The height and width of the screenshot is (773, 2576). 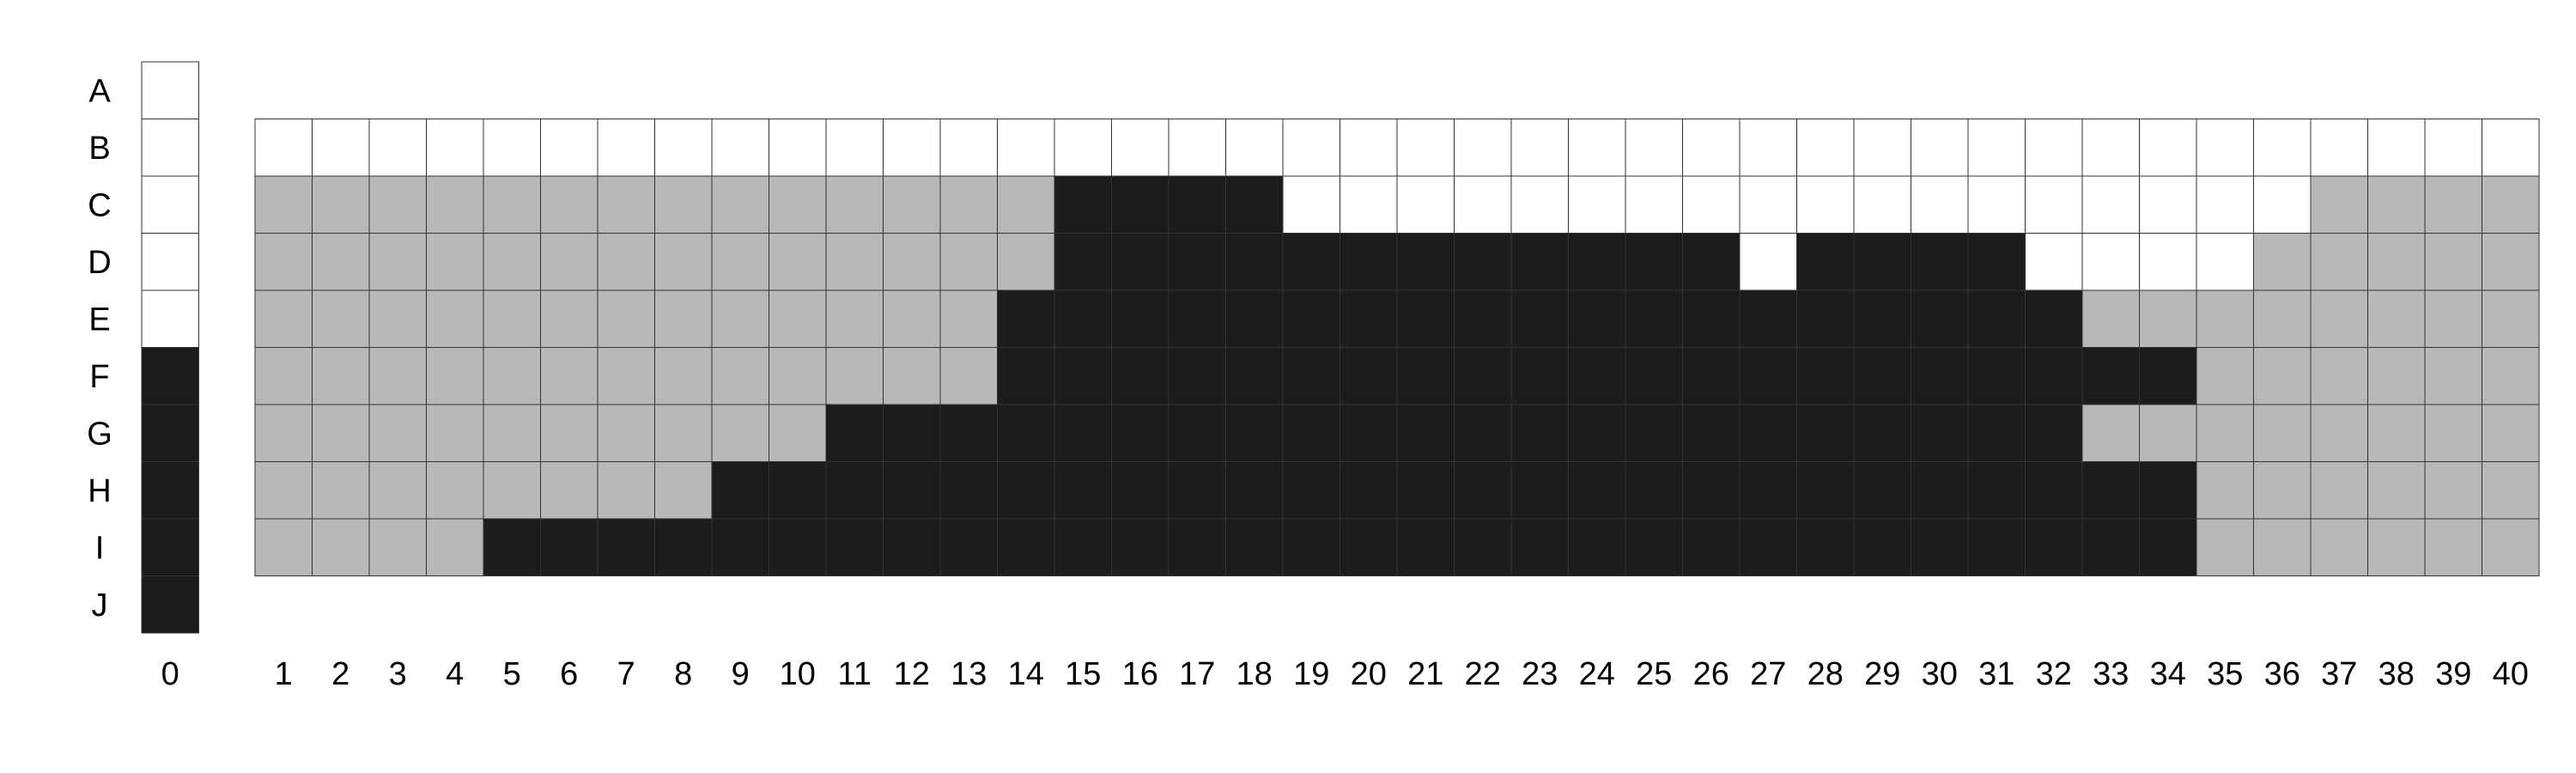 I want to click on column-label-1: 1, so click(x=284, y=674).